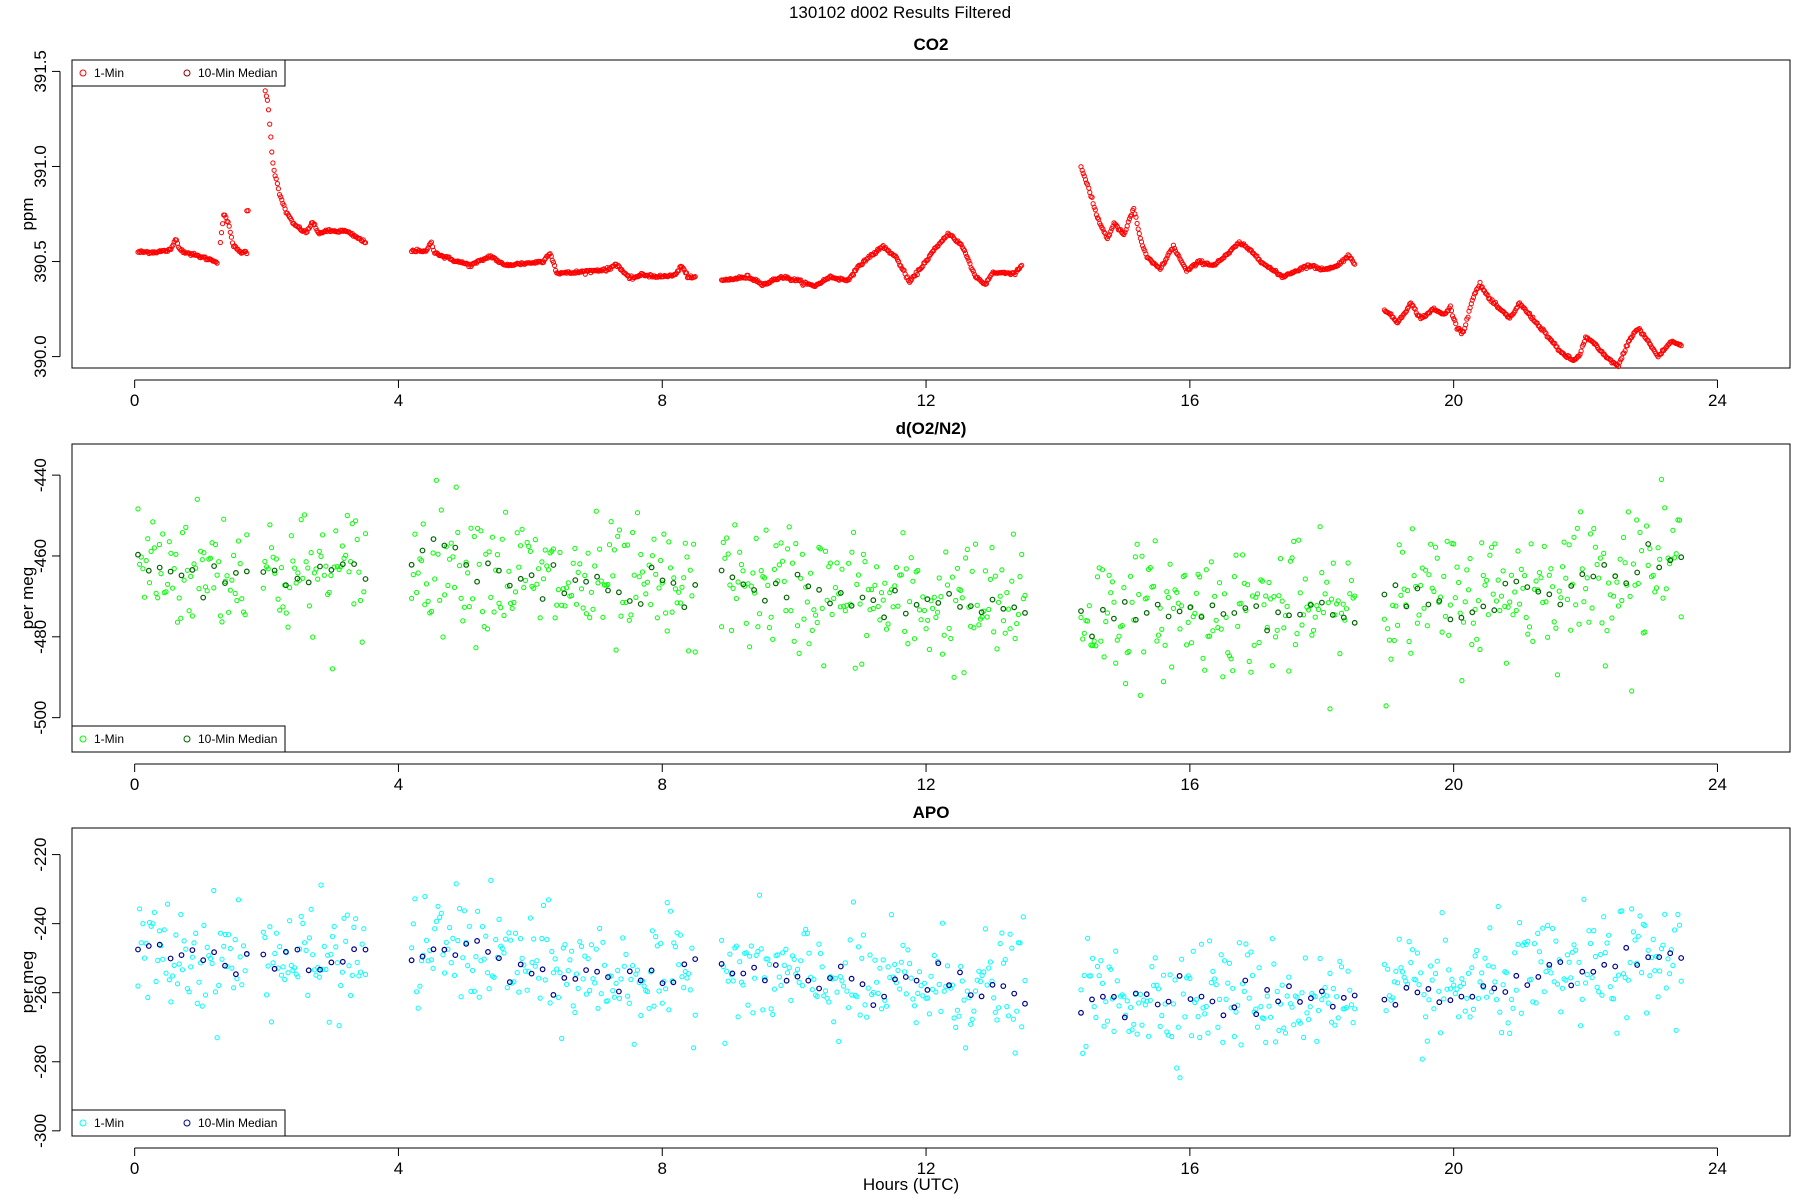 Image resolution: width=1800 pixels, height=1200 pixels. Describe the element at coordinates (928, 778) in the screenshot. I see `o2n2-x-axis: 0 4 8 12 16 20 24` at that location.